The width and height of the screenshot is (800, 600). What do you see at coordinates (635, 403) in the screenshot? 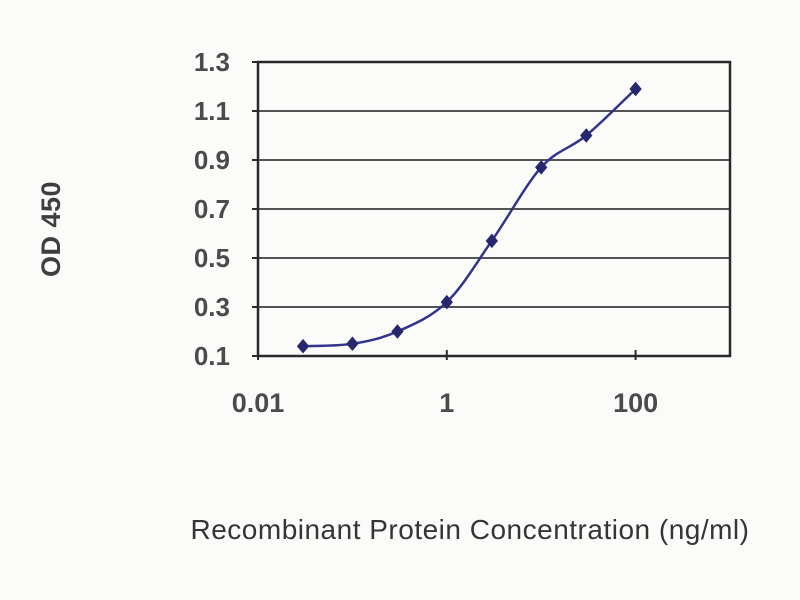
I see `x-tick-label: 100` at bounding box center [635, 403].